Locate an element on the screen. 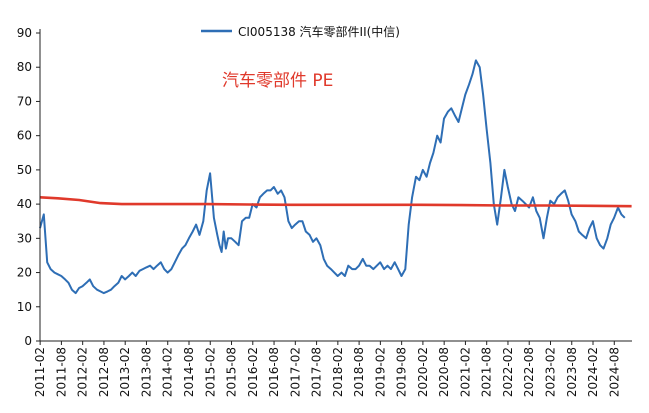  x-tick-label: 2017-08 is located at coordinates (317, 372).